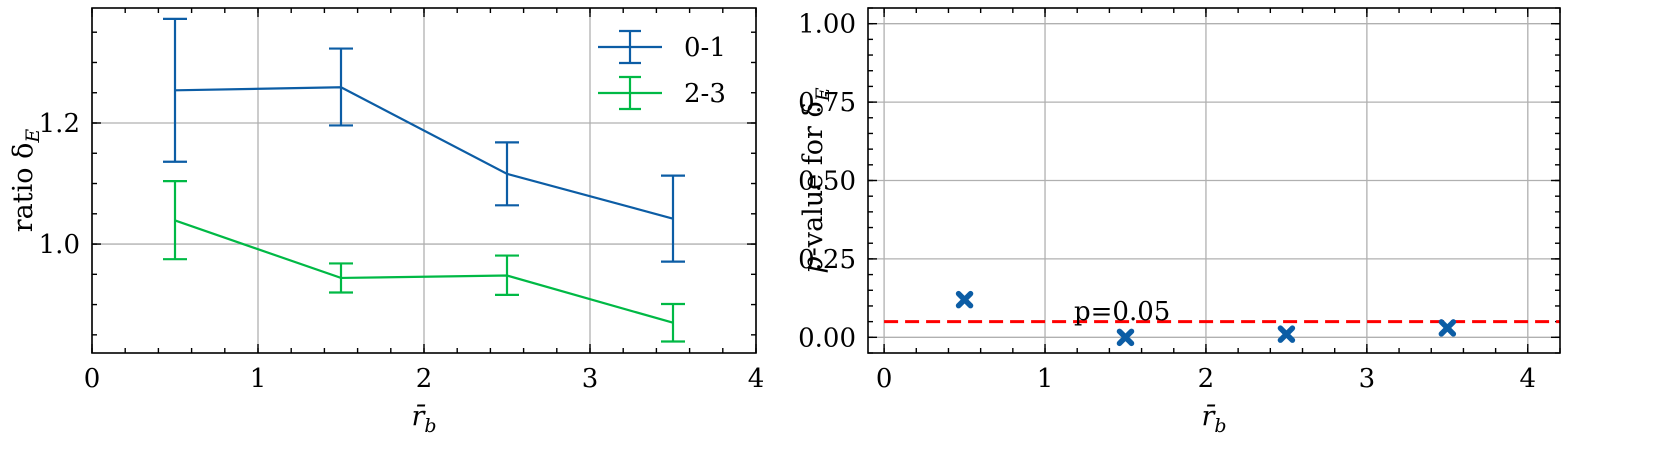 This screenshot has height=460, width=1661. What do you see at coordinates (59, 245) in the screenshot?
I see `y-tick-label: 1.0` at bounding box center [59, 245].